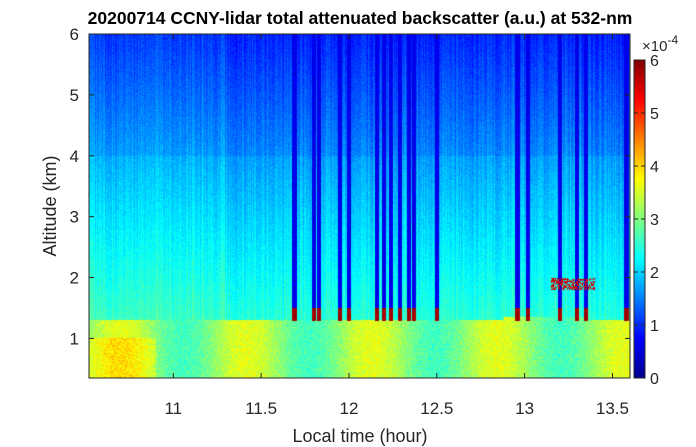 The image size is (696, 447). I want to click on x-axis-label: Local time (hour), so click(359, 436).